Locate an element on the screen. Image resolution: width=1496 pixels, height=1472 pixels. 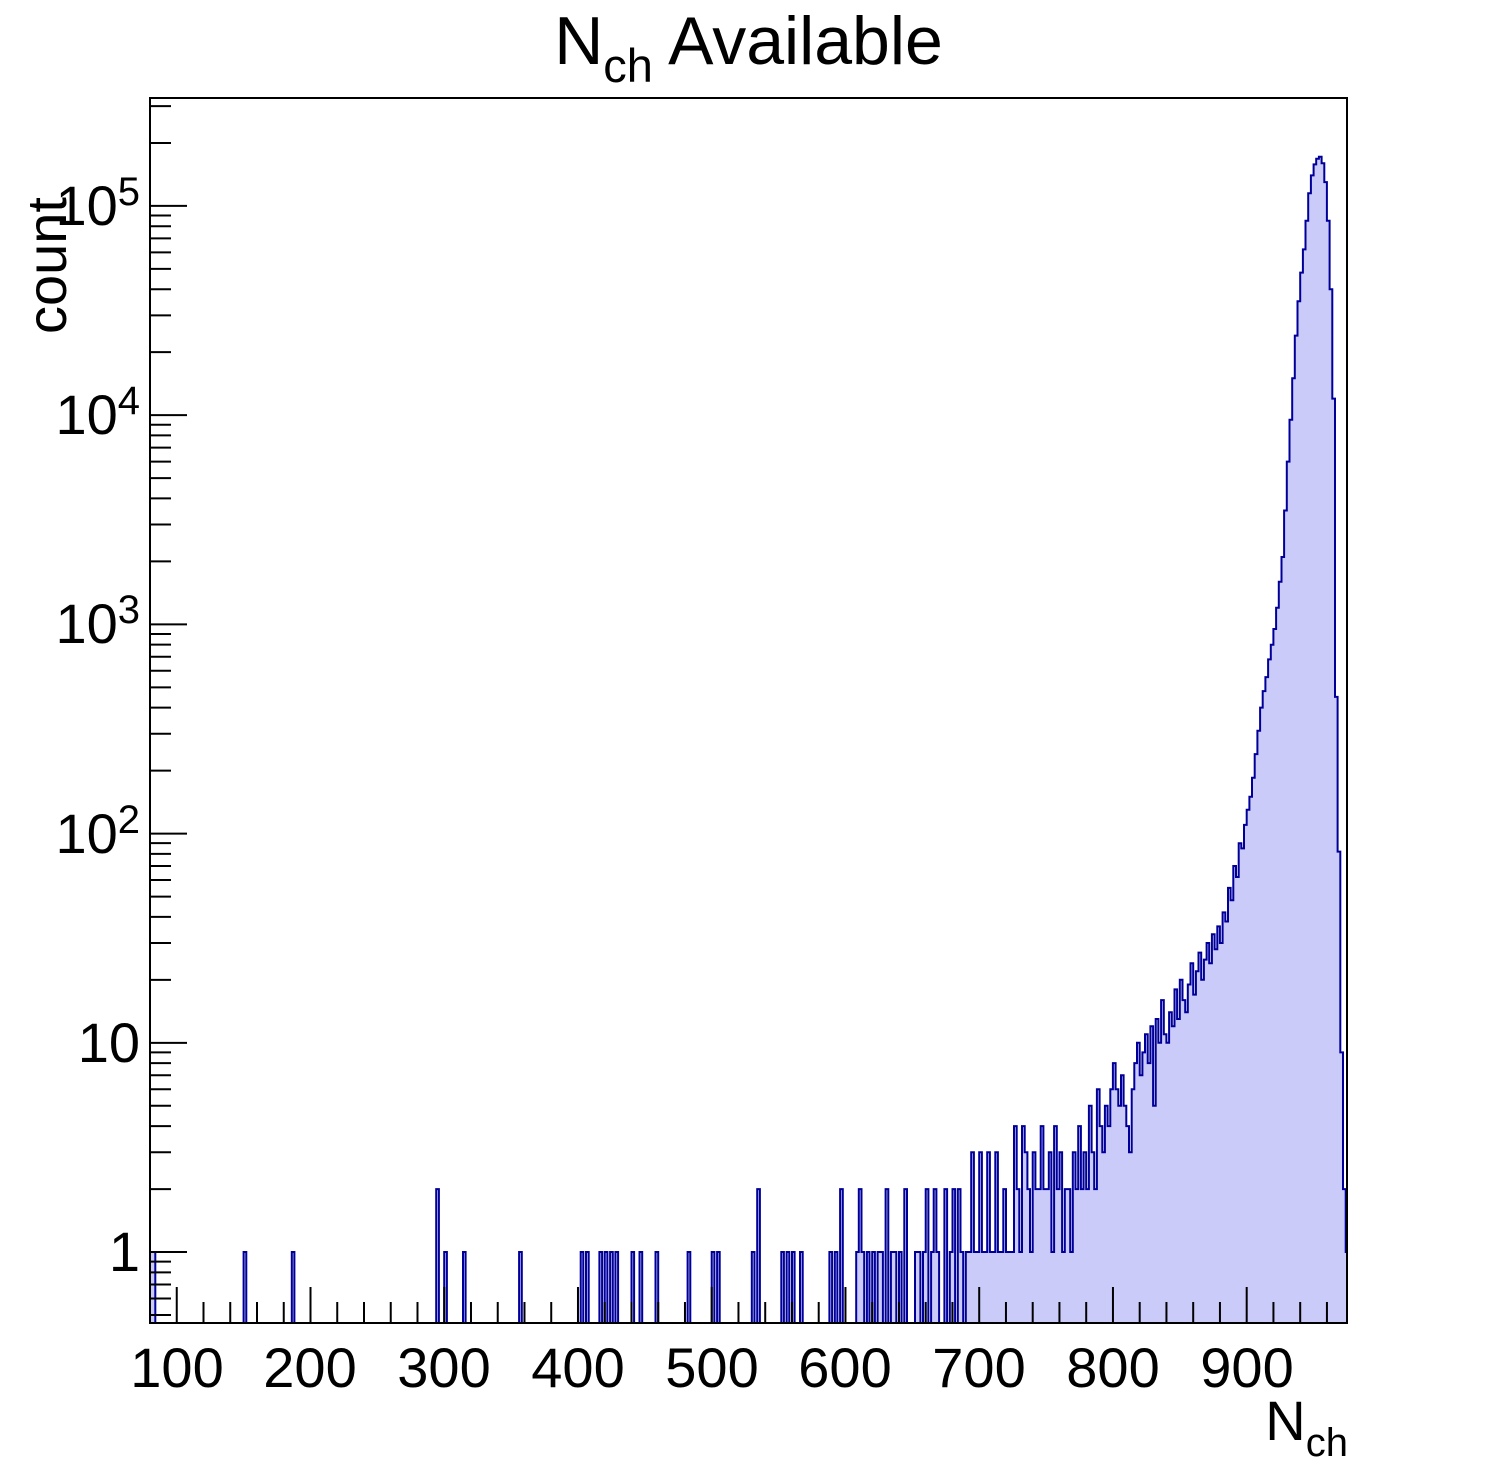
chart-title-subscript: ch is located at coordinates (628, 65).